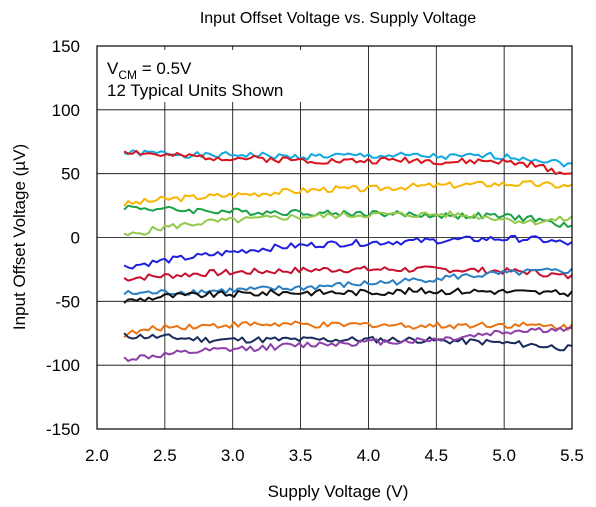 The width and height of the screenshot is (596, 507). Describe the element at coordinates (67, 301) in the screenshot. I see `y-tick-label: -50` at that location.